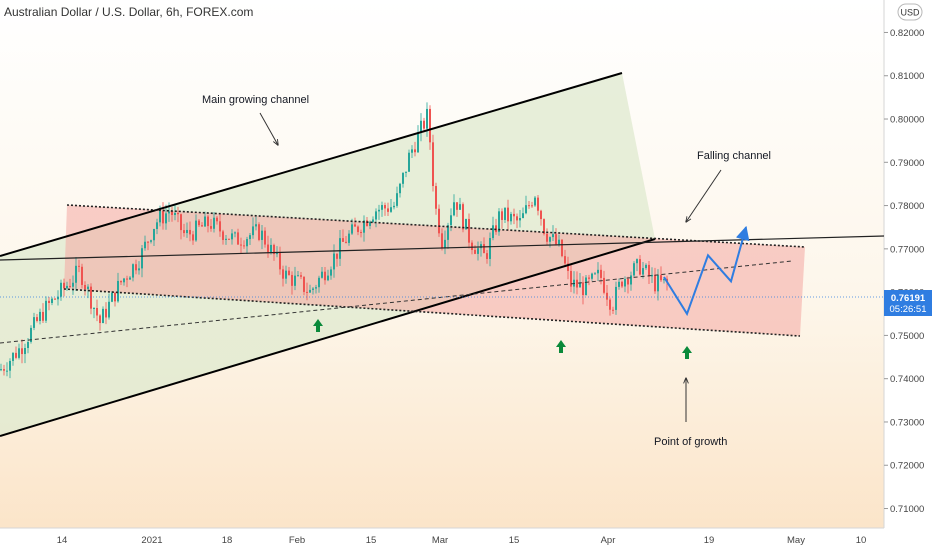 This screenshot has height=555, width=932. I want to click on time-tick-label: 10, so click(861, 540).